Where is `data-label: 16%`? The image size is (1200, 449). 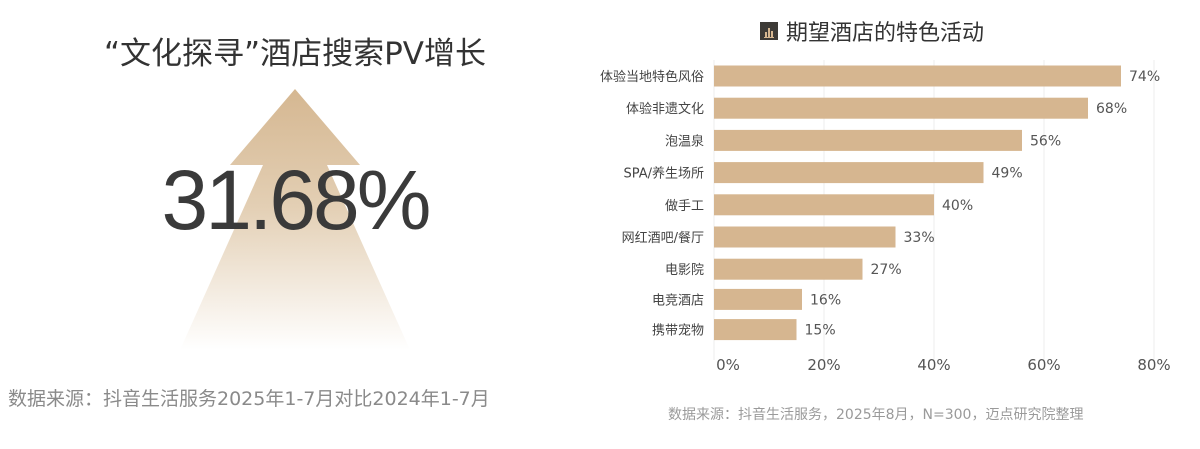 data-label: 16% is located at coordinates (825, 300).